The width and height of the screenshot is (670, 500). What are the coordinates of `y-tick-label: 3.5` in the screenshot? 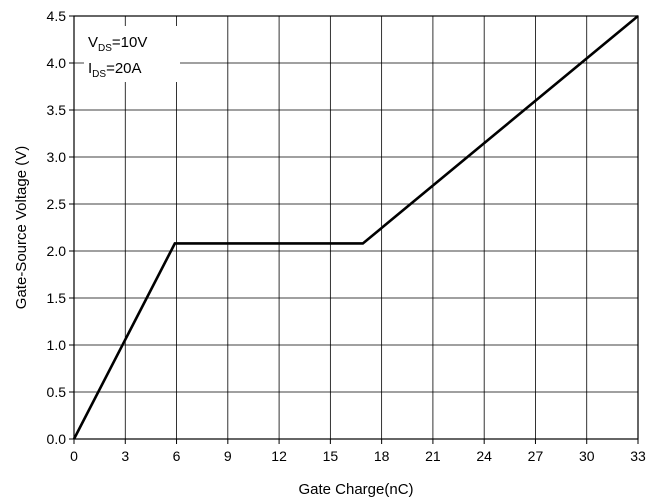 It's located at (57, 110).